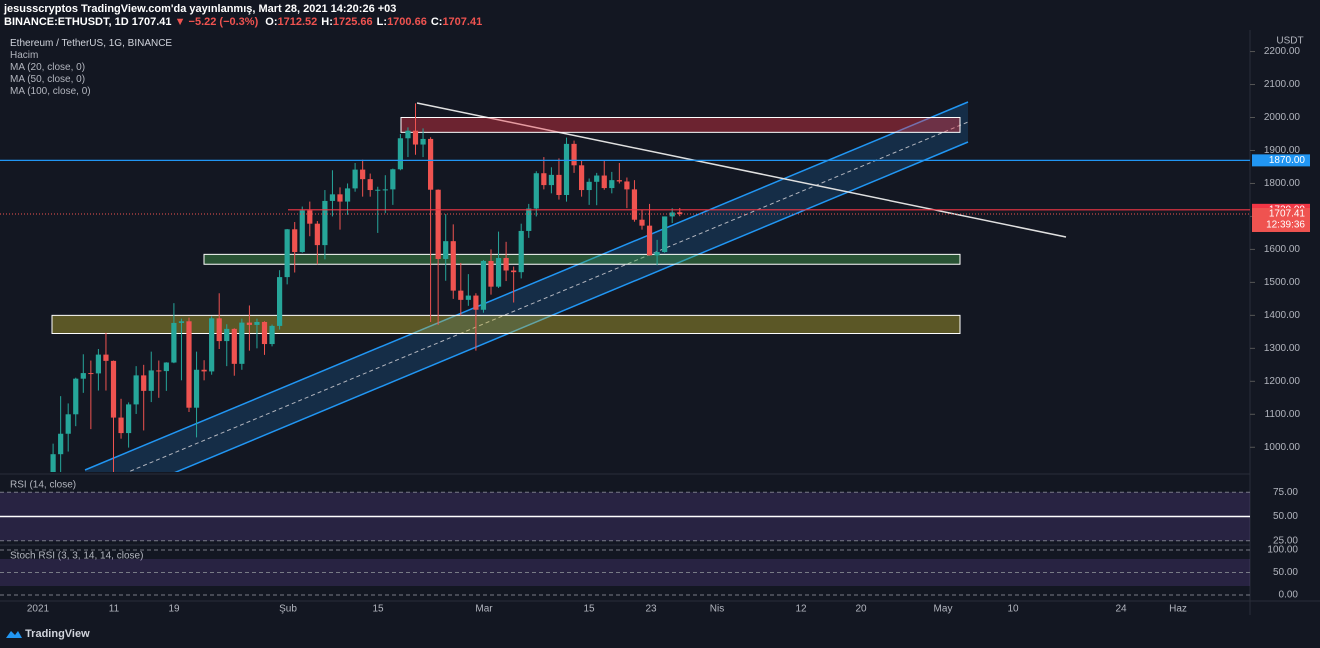  Describe the element at coordinates (1282, 150) in the screenshot. I see `y-tick-label: 1900.00` at that location.